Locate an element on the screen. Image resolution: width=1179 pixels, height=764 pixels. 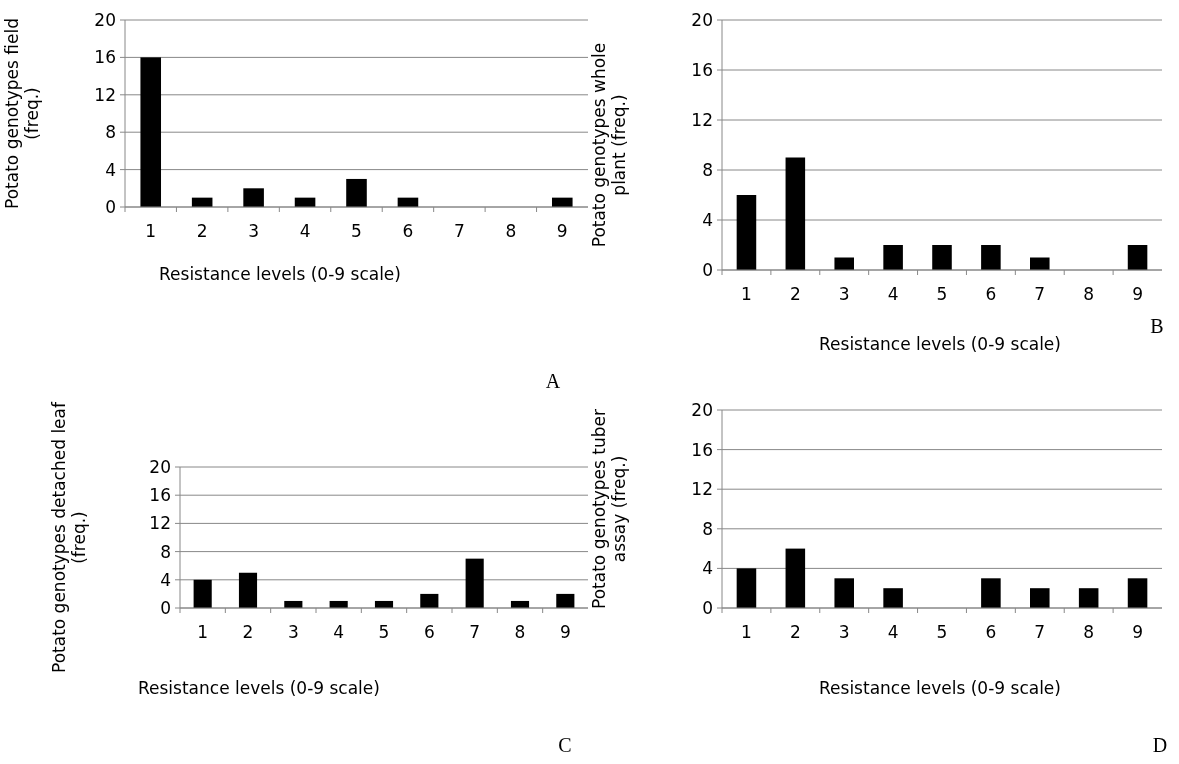
text: A is located at coordinates (553, 381).